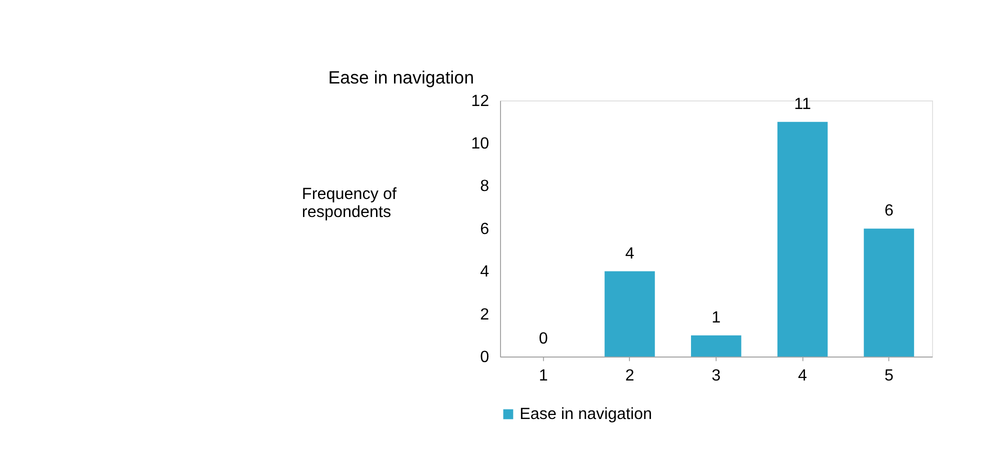 Image resolution: width=997 pixels, height=472 pixels. I want to click on x-tick-label: 4, so click(803, 375).